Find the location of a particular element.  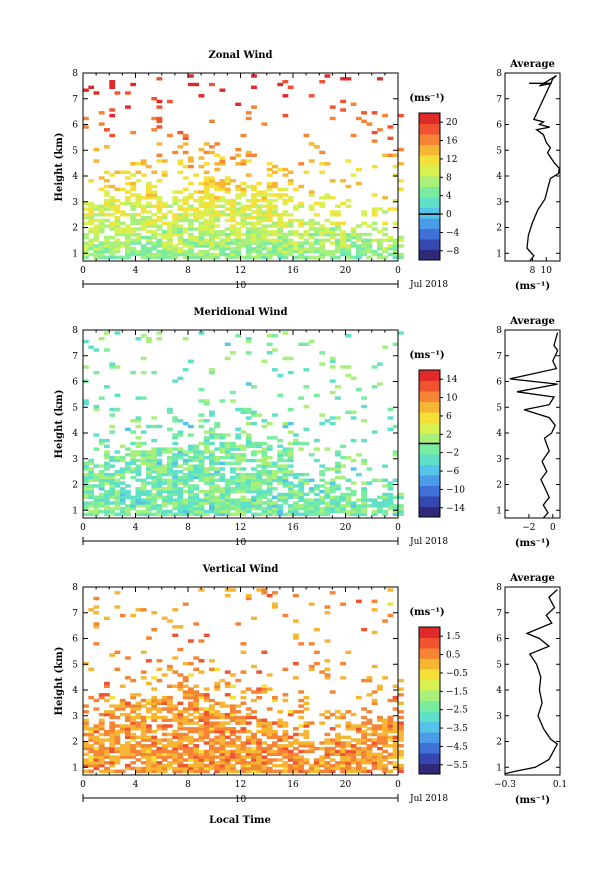

average-y-tick-label: 1 is located at coordinates (499, 768).